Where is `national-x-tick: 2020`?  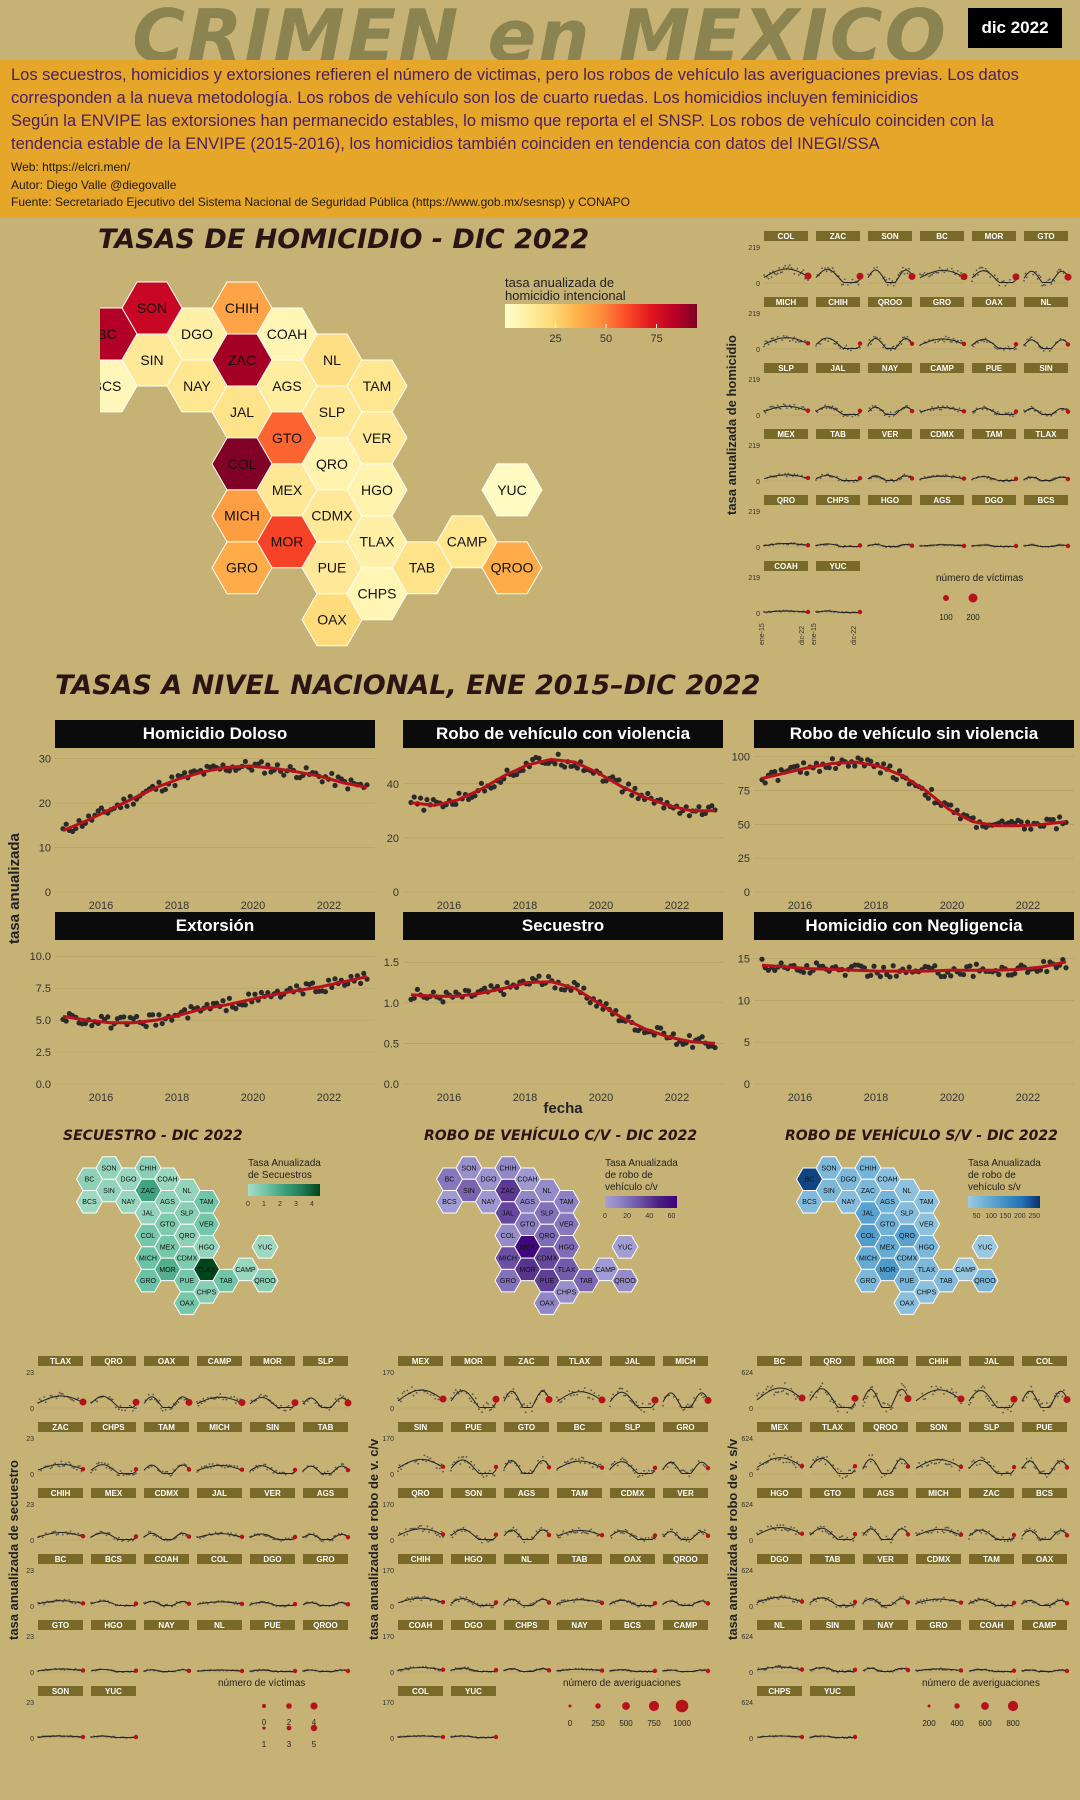 national-x-tick: 2020 is located at coordinates (952, 906).